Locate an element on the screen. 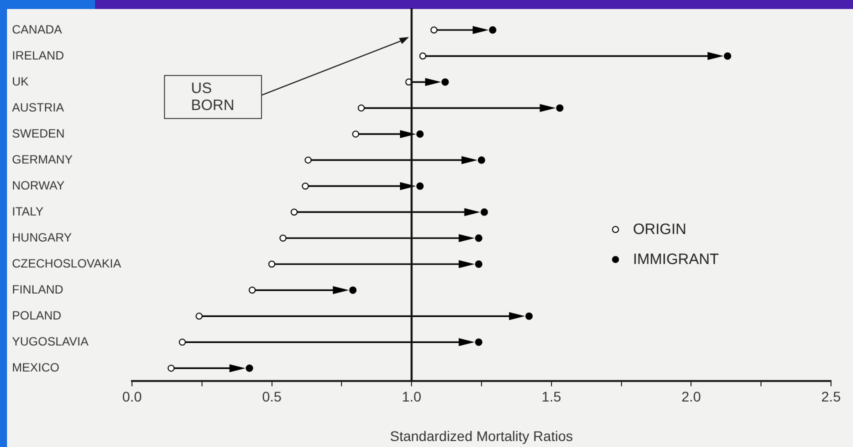 This screenshot has height=447, width=853. legend-label: IMMIGRANT is located at coordinates (675, 260).